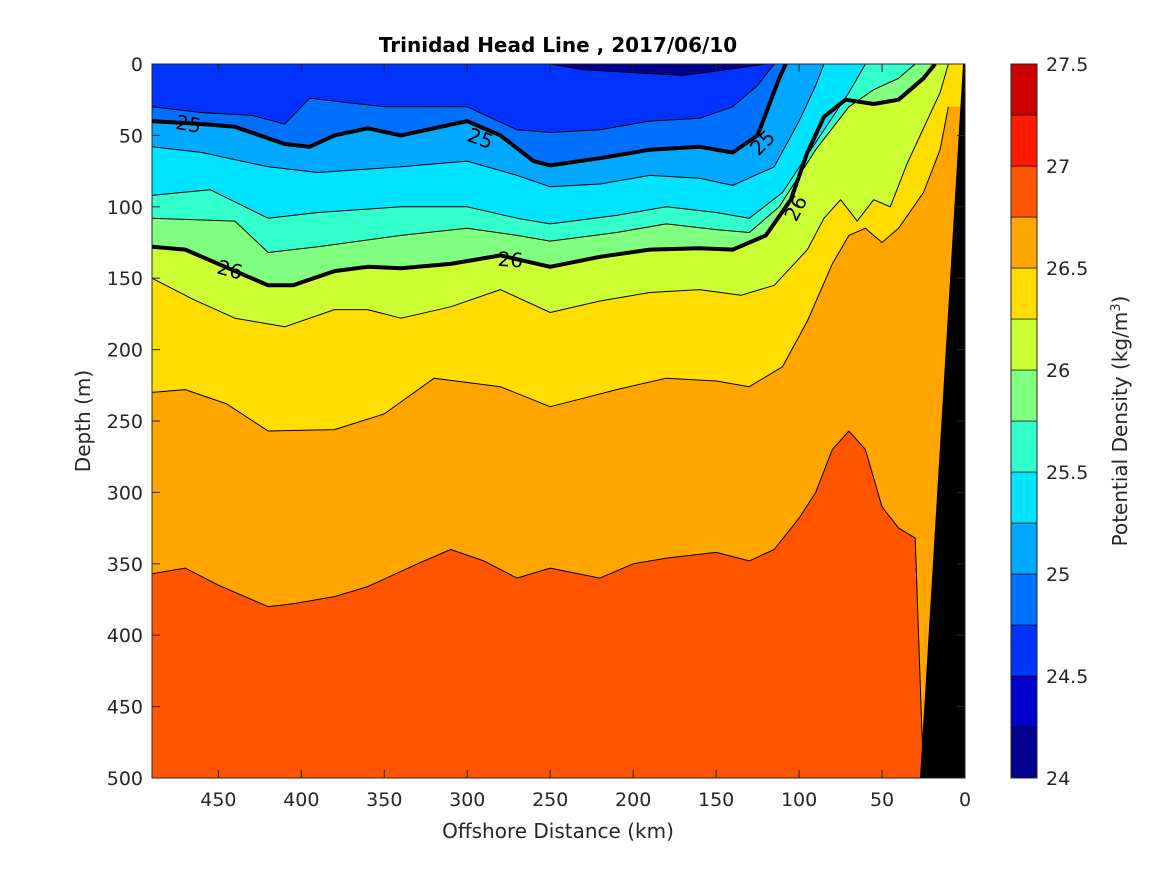  Describe the element at coordinates (1049, 422) in the screenshot. I see `colorbar: 24 24.5 25 25.5 26 26.5 27 27.5` at that location.